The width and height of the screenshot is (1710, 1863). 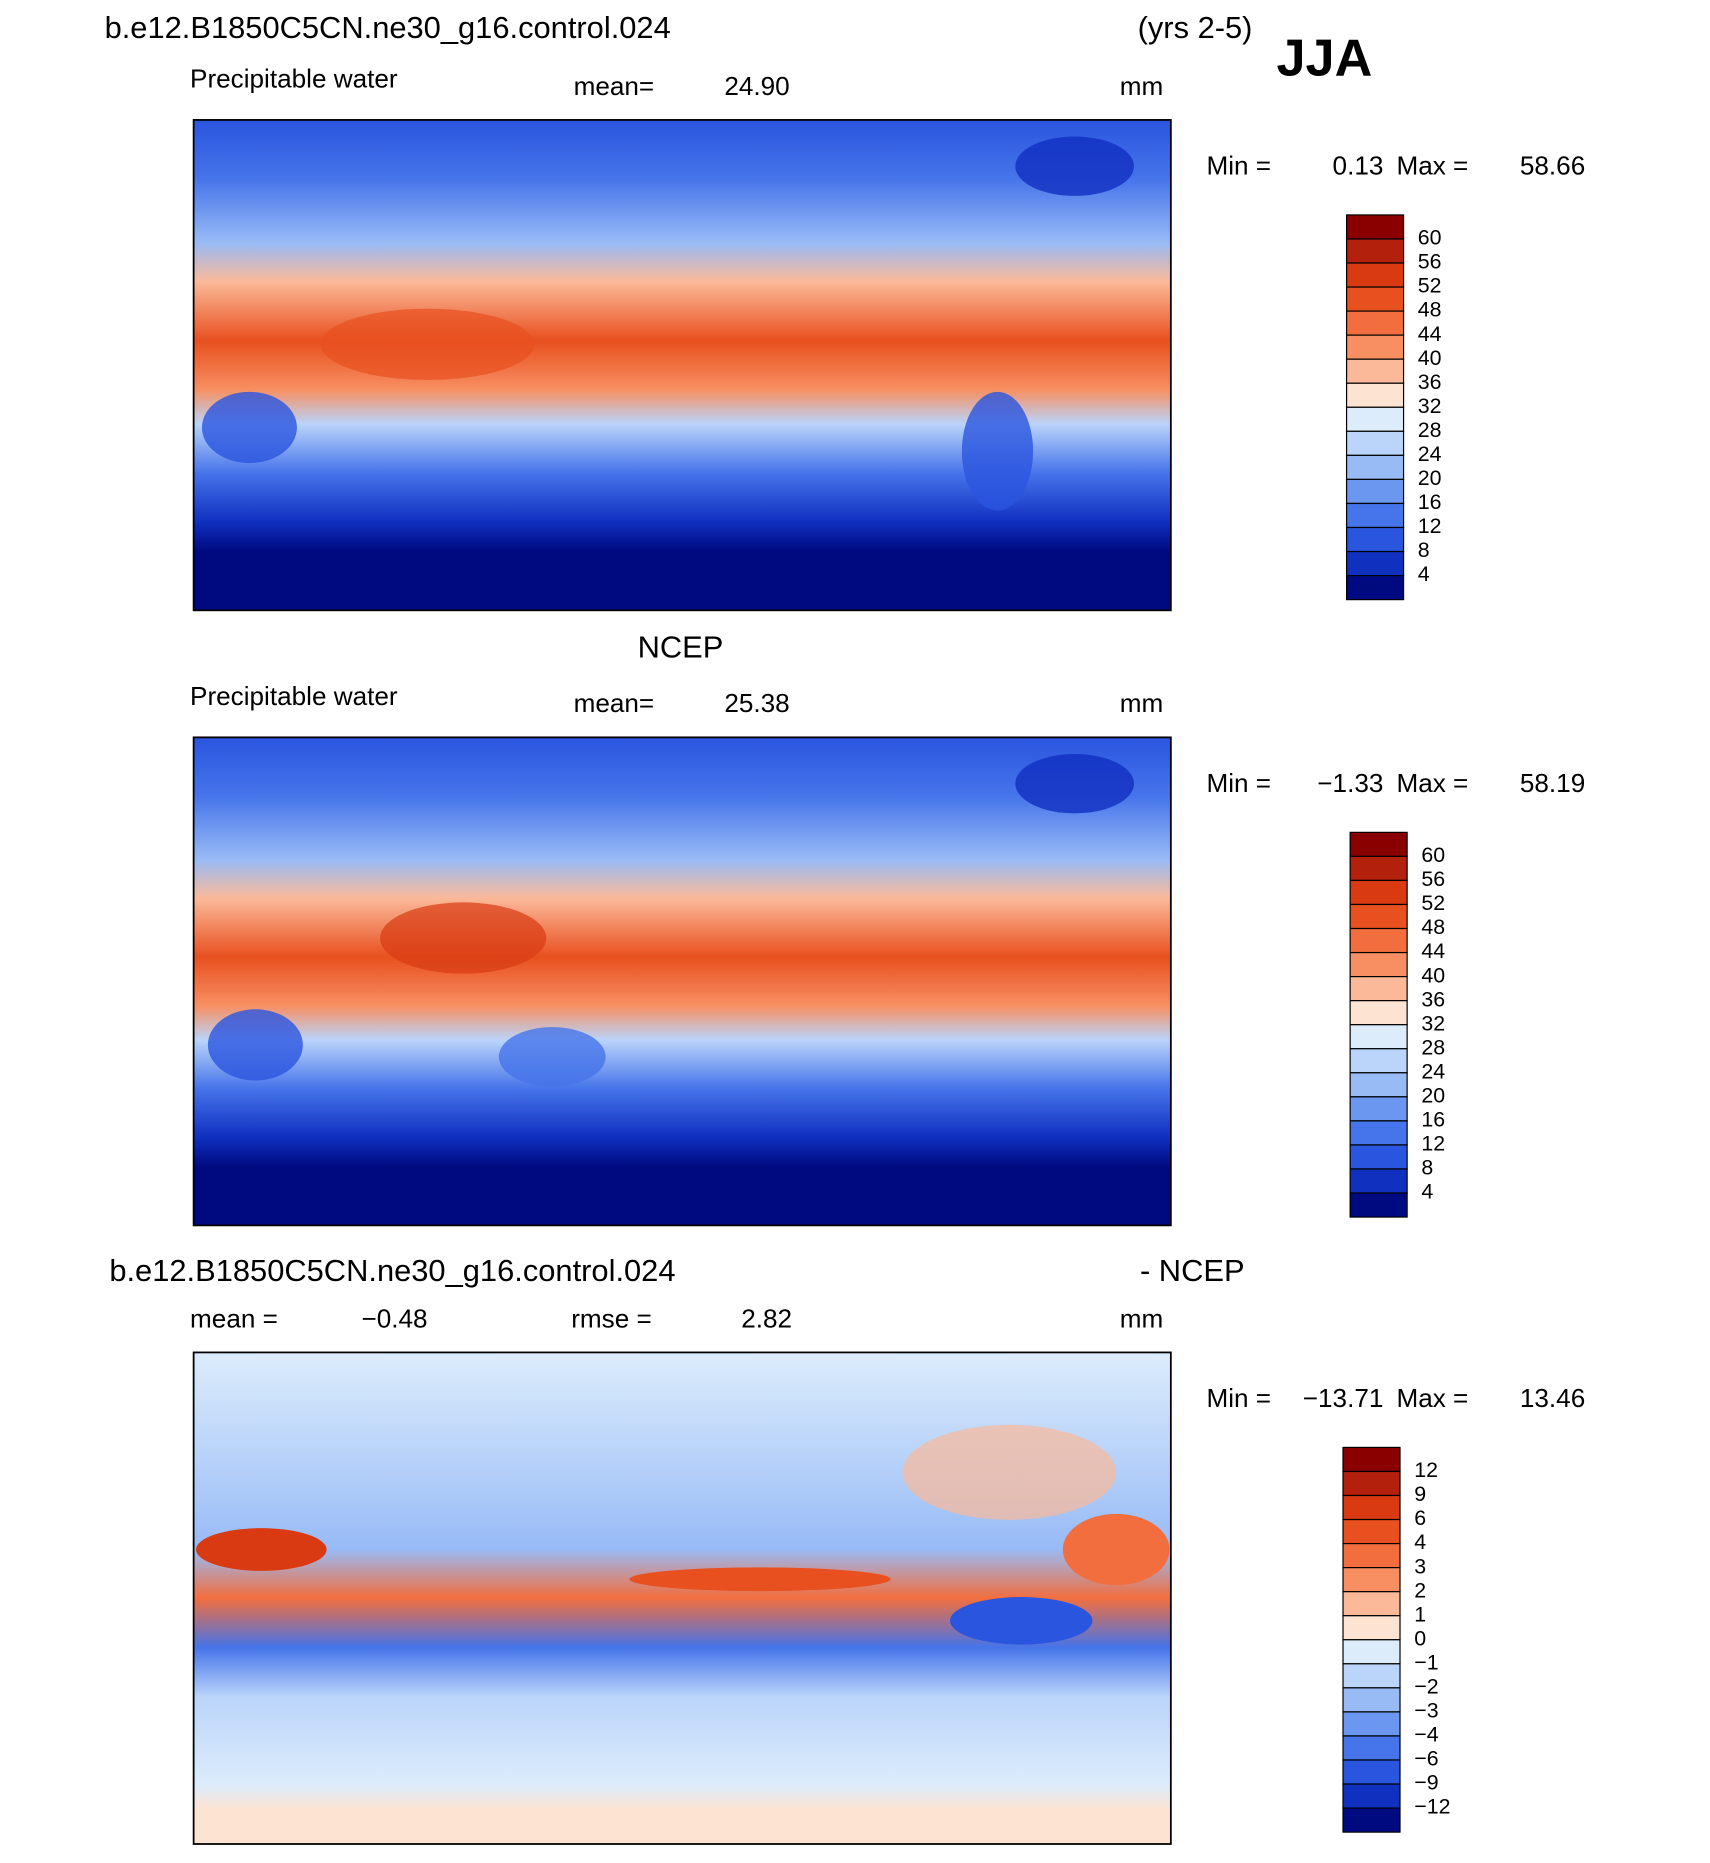 What do you see at coordinates (756, 703) in the screenshot?
I see `mean-value: 25.38` at bounding box center [756, 703].